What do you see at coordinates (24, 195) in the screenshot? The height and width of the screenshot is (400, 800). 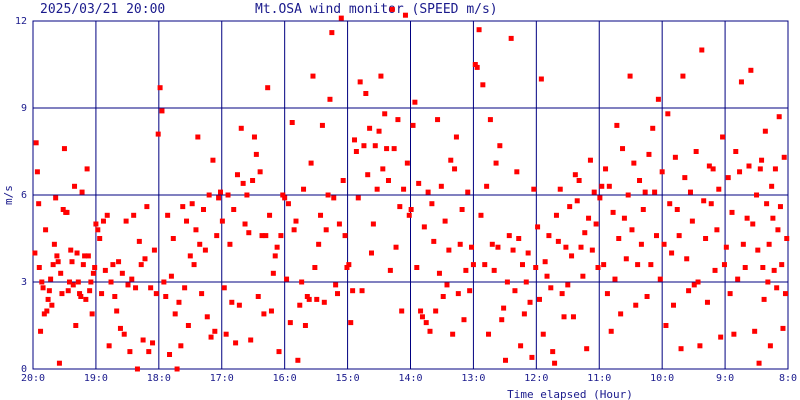 I see `y-tick-label: 6` at bounding box center [24, 195].